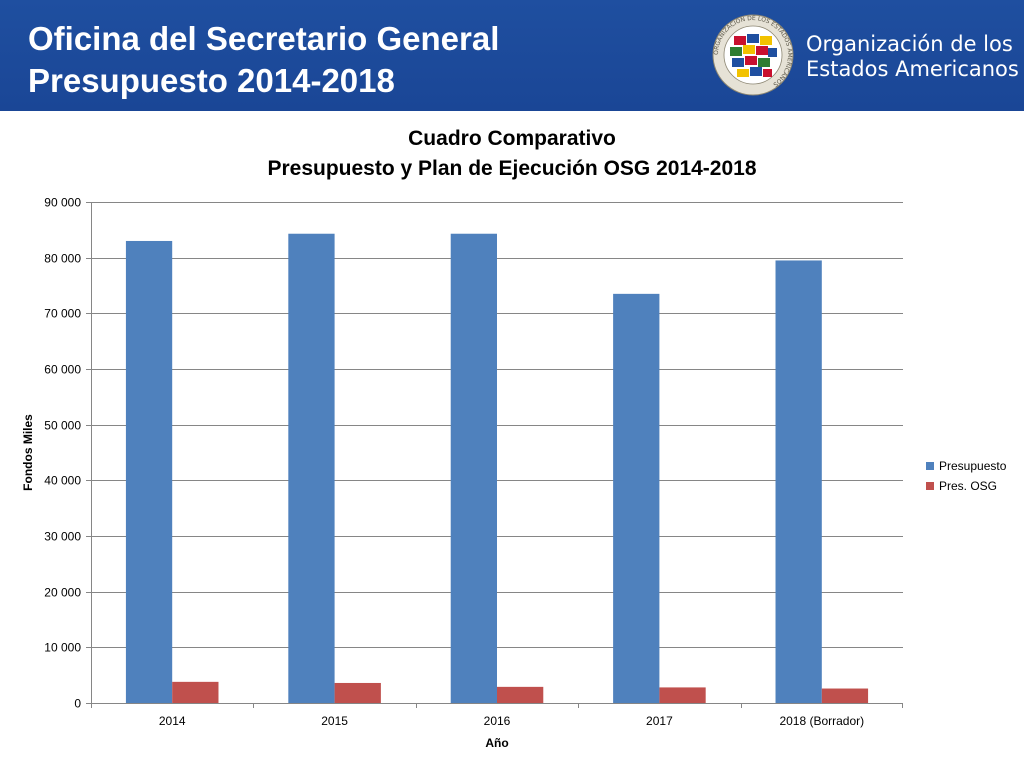 The height and width of the screenshot is (768, 1024). Describe the element at coordinates (973, 466) in the screenshot. I see `legend-label: Presupuesto` at that location.